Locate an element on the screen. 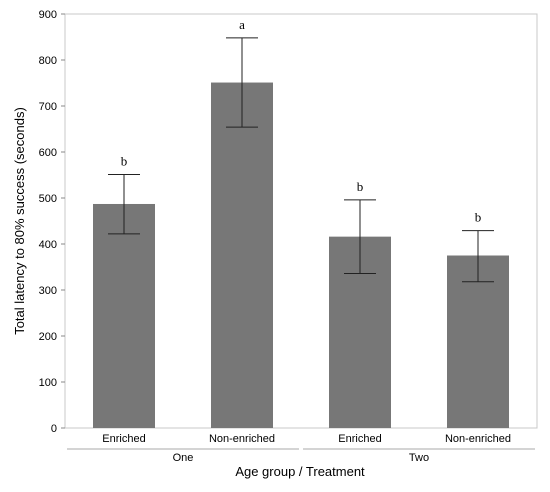  y-axis-title: Total latency to 80% success (seconds) is located at coordinates (19, 221).